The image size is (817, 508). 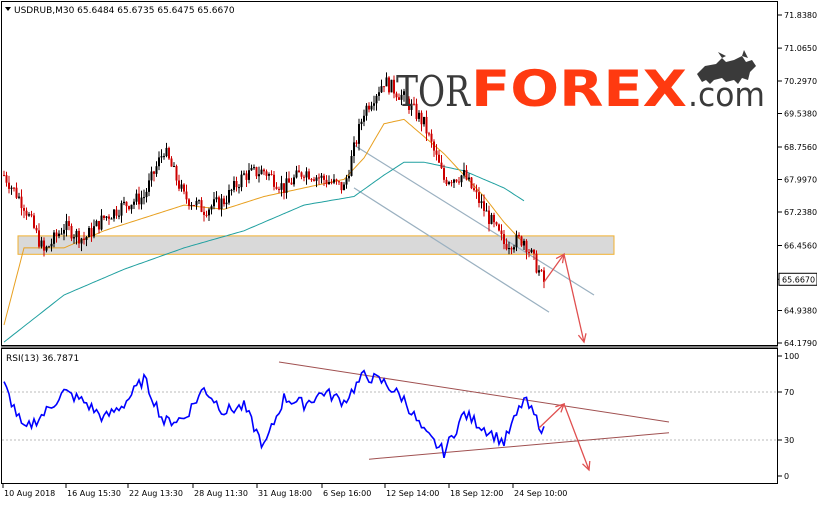 What do you see at coordinates (474, 228) in the screenshot?
I see `trend-channel` at bounding box center [474, 228].